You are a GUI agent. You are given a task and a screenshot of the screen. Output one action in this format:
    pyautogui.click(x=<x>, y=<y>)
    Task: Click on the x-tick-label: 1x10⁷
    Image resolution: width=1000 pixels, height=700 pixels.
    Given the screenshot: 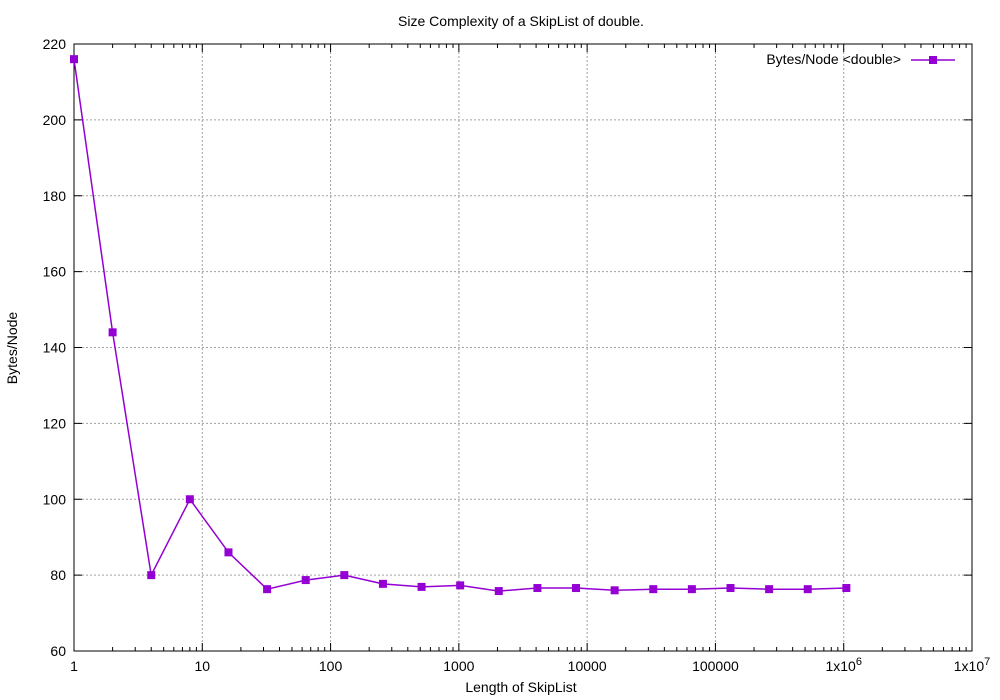 What is the action you would take?
    pyautogui.click(x=972, y=665)
    